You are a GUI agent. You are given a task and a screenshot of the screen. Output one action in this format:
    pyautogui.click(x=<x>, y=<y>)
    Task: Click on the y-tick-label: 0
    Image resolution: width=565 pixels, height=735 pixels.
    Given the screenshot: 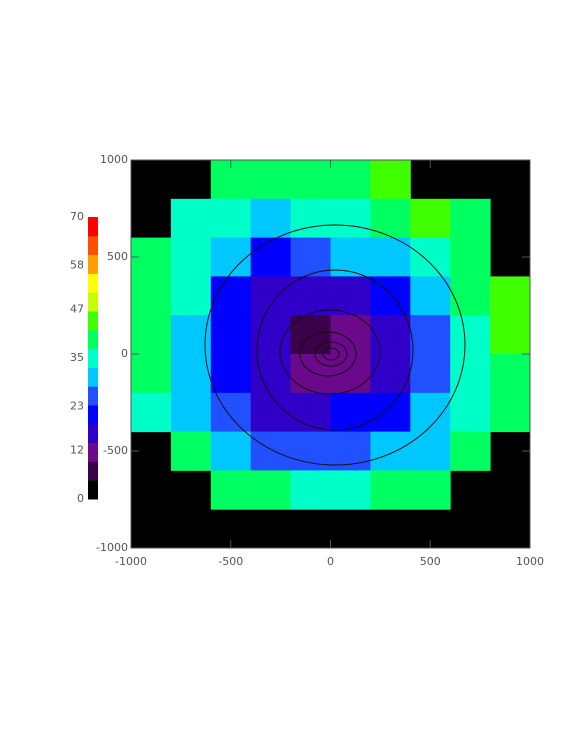 What is the action you would take?
    pyautogui.click(x=124, y=353)
    